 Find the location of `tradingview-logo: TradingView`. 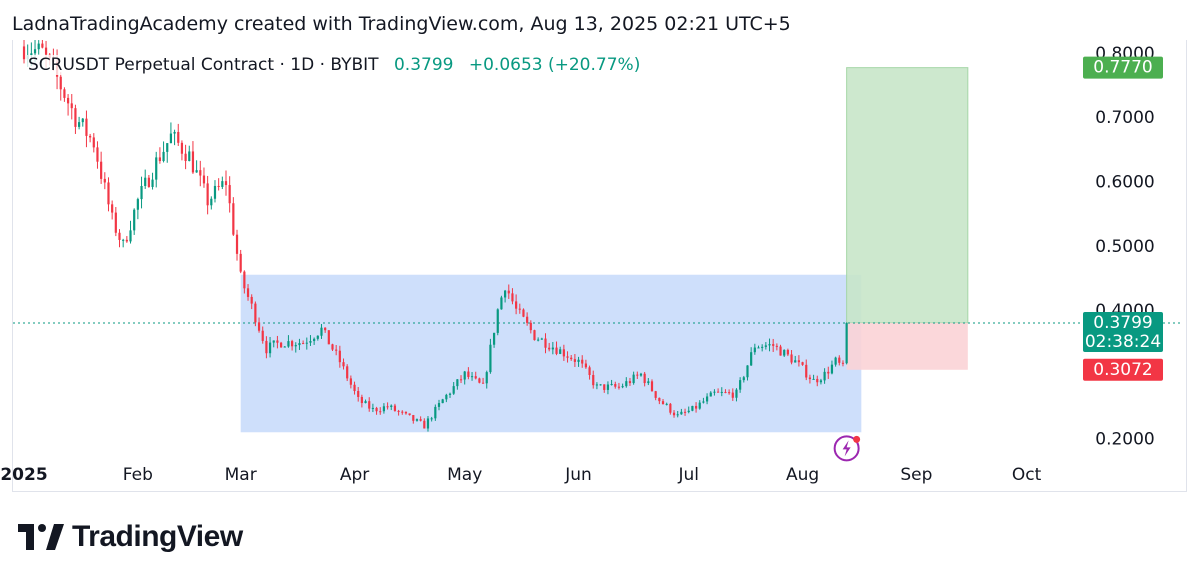

tradingview-logo: TradingView is located at coordinates (130, 537).